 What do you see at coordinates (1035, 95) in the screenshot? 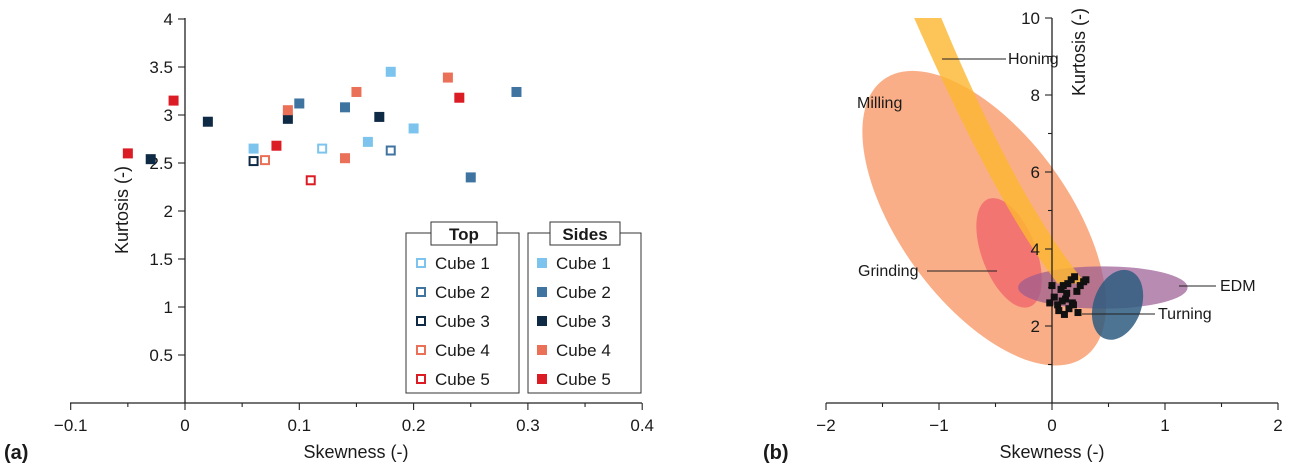
I see `panel-b-y-tick-label: 8` at bounding box center [1035, 95].